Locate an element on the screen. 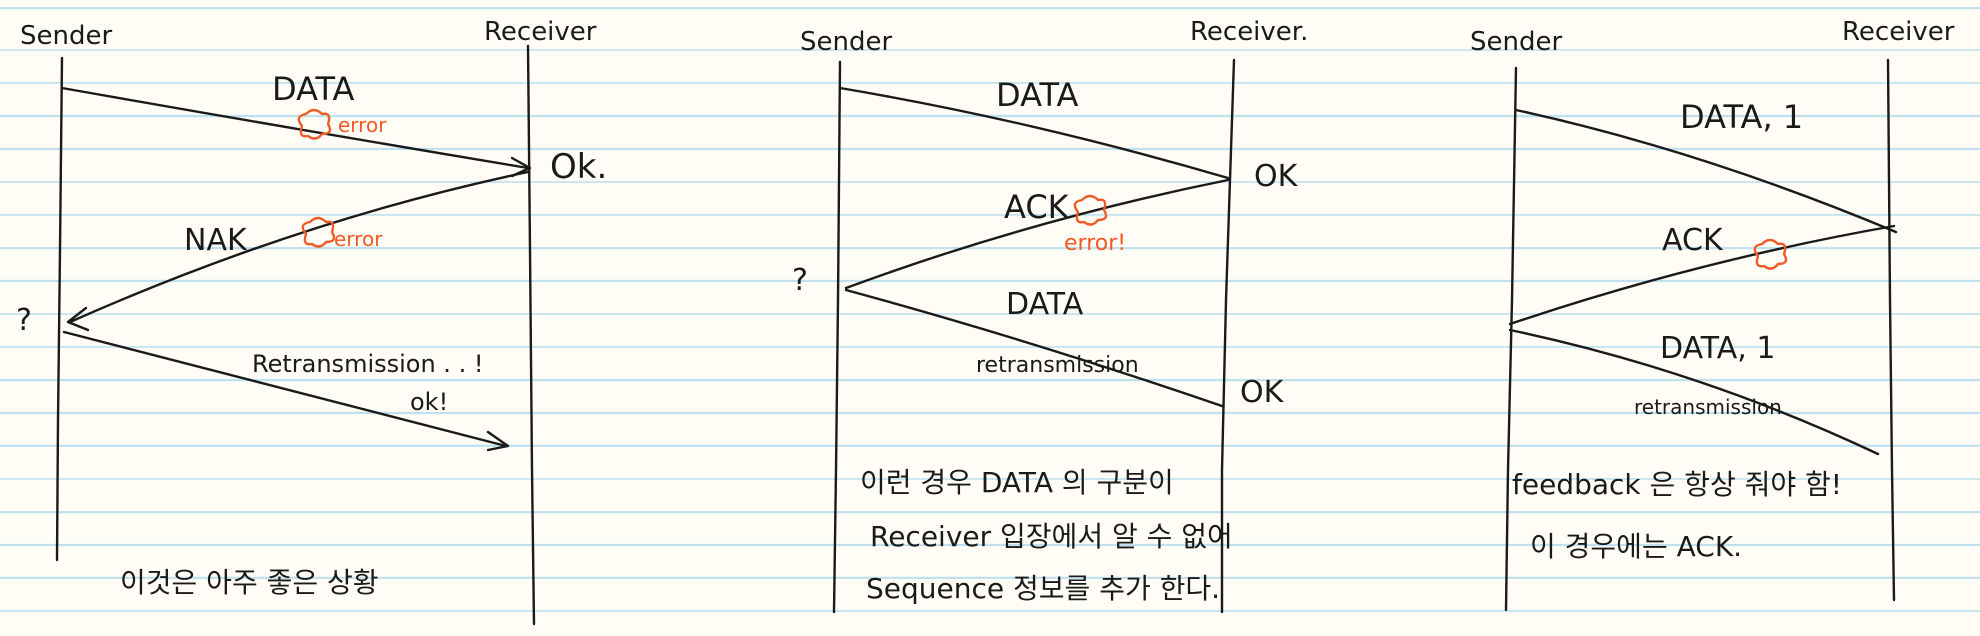 The image size is (1980, 636). panel1-nak-label: NAK is located at coordinates (216, 240).